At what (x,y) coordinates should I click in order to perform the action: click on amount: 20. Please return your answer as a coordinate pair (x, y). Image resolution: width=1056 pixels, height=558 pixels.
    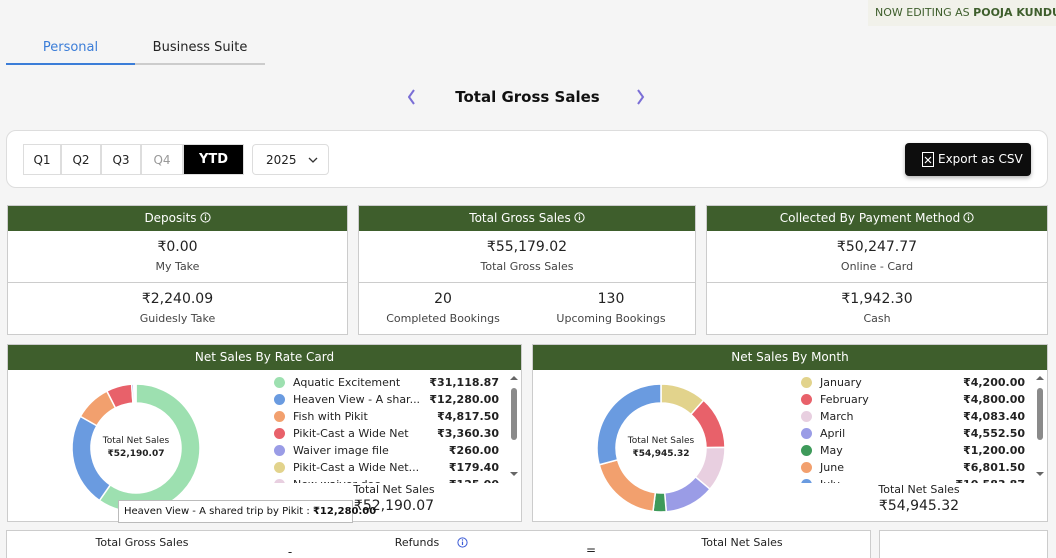
    Looking at the image, I should click on (443, 299).